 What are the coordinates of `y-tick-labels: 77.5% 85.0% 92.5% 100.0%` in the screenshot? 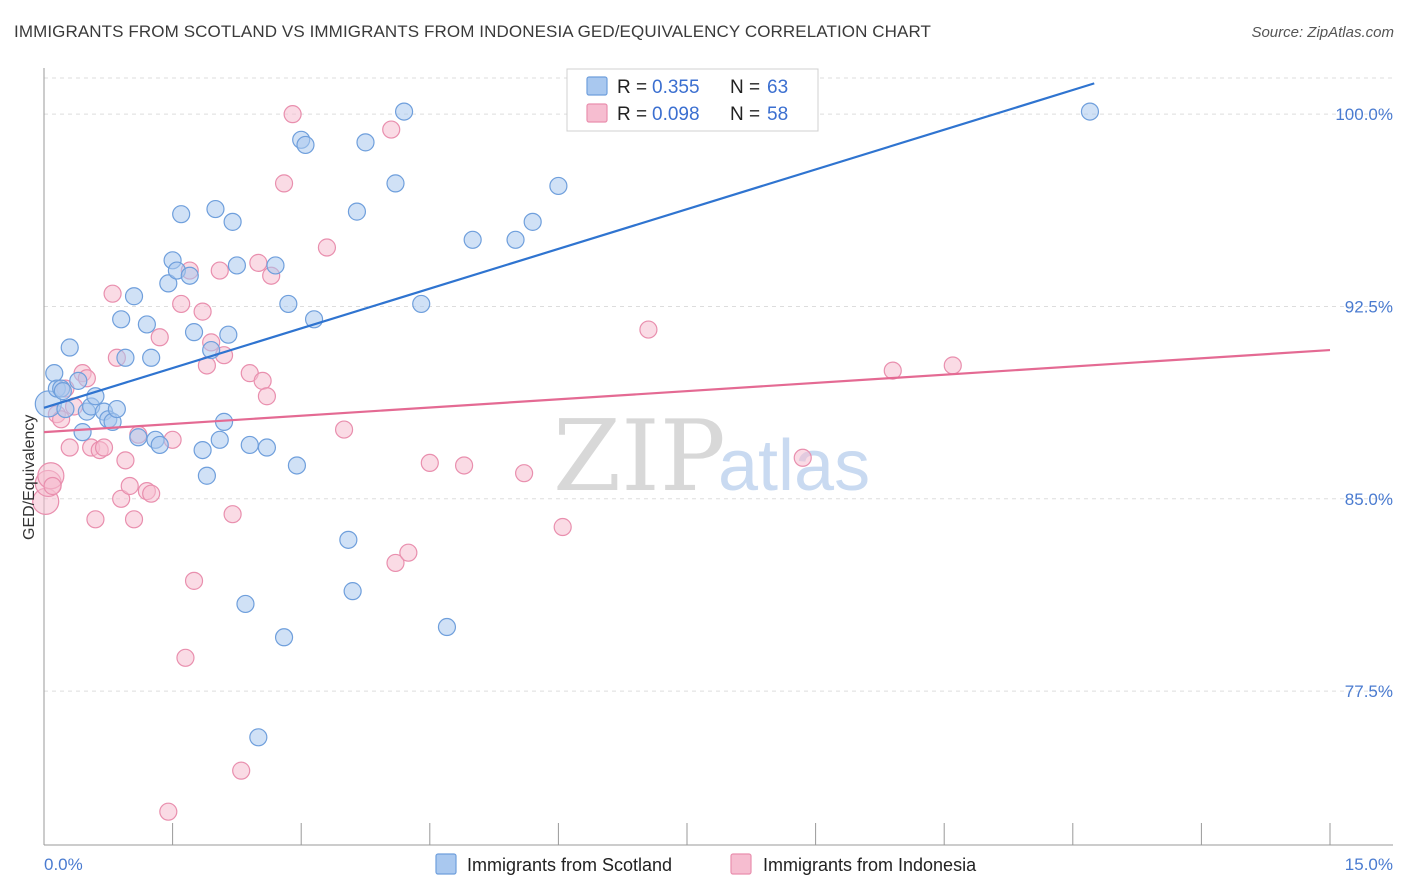 It's located at (1364, 403).